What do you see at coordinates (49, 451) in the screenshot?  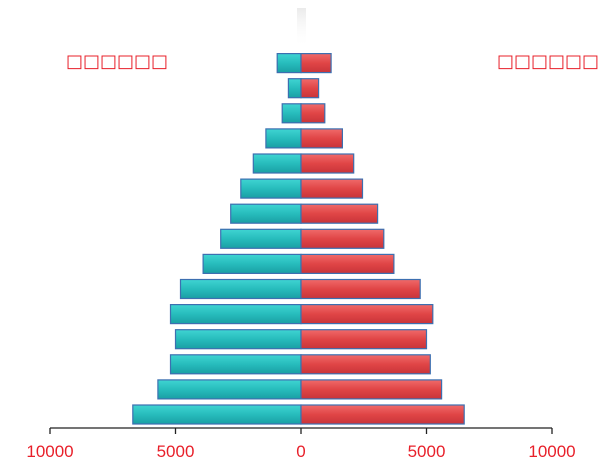 I see `x-tick-label-0: 10000` at bounding box center [49, 451].